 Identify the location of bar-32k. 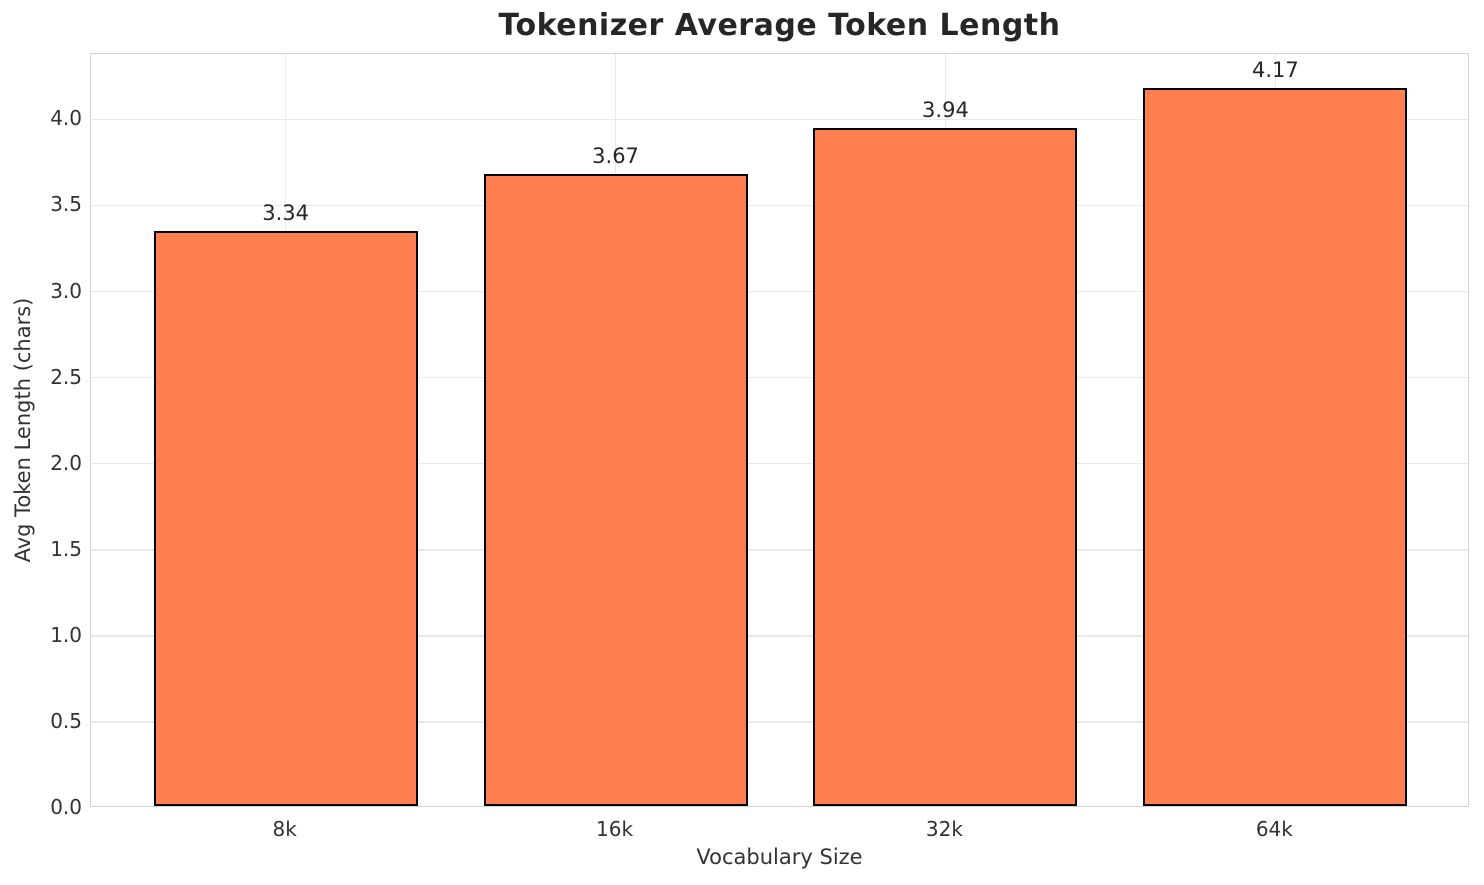
(945, 466).